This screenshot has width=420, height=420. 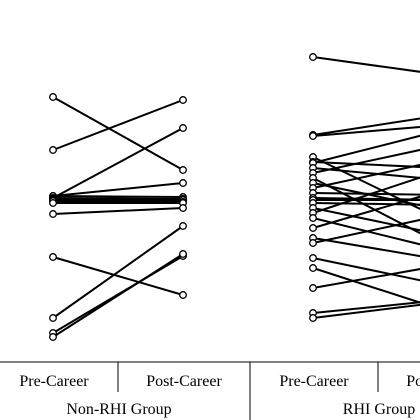 I want to click on tick-label-non-rhi-post: Post-Career, so click(x=184, y=381).